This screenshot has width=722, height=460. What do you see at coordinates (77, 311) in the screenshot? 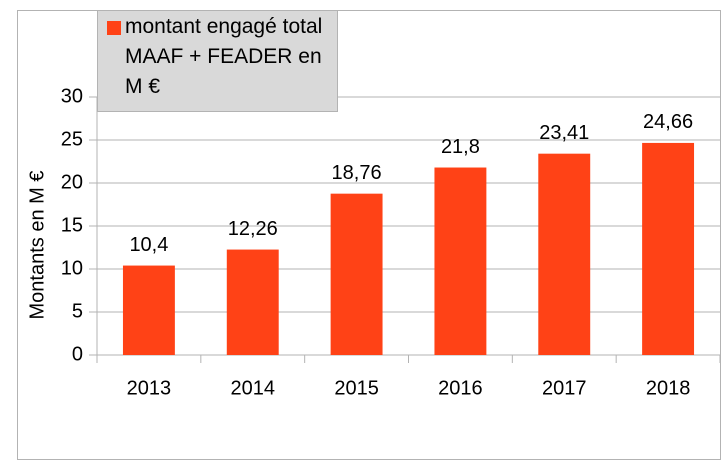
I see `y-tick-label: 5` at bounding box center [77, 311].